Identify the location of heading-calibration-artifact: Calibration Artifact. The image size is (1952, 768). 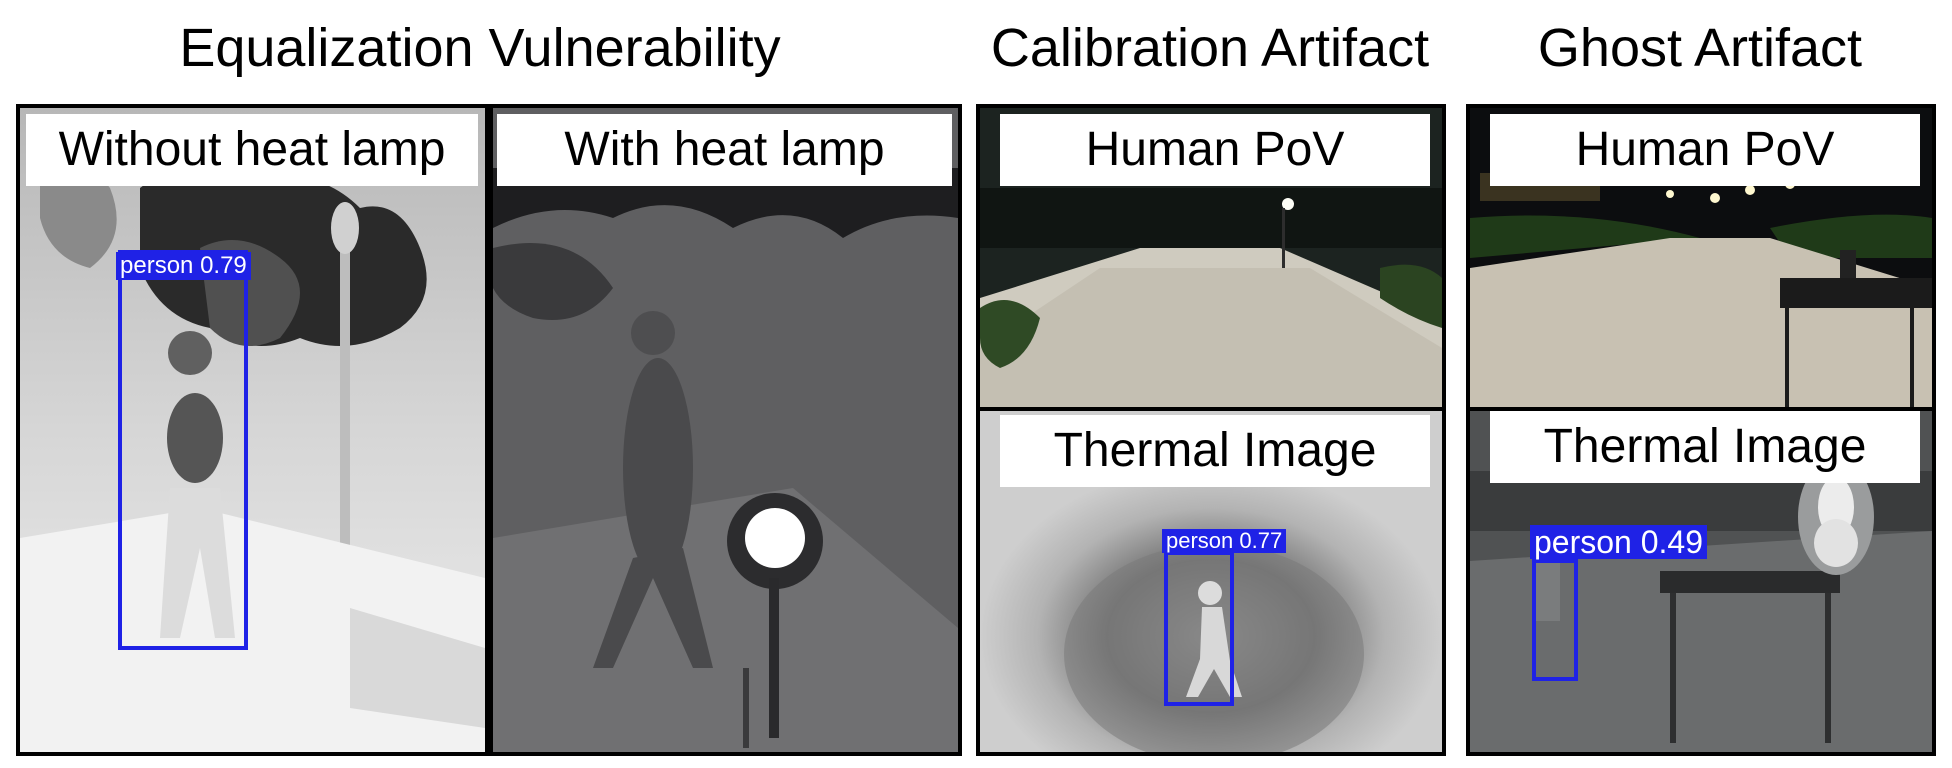
(1210, 48).